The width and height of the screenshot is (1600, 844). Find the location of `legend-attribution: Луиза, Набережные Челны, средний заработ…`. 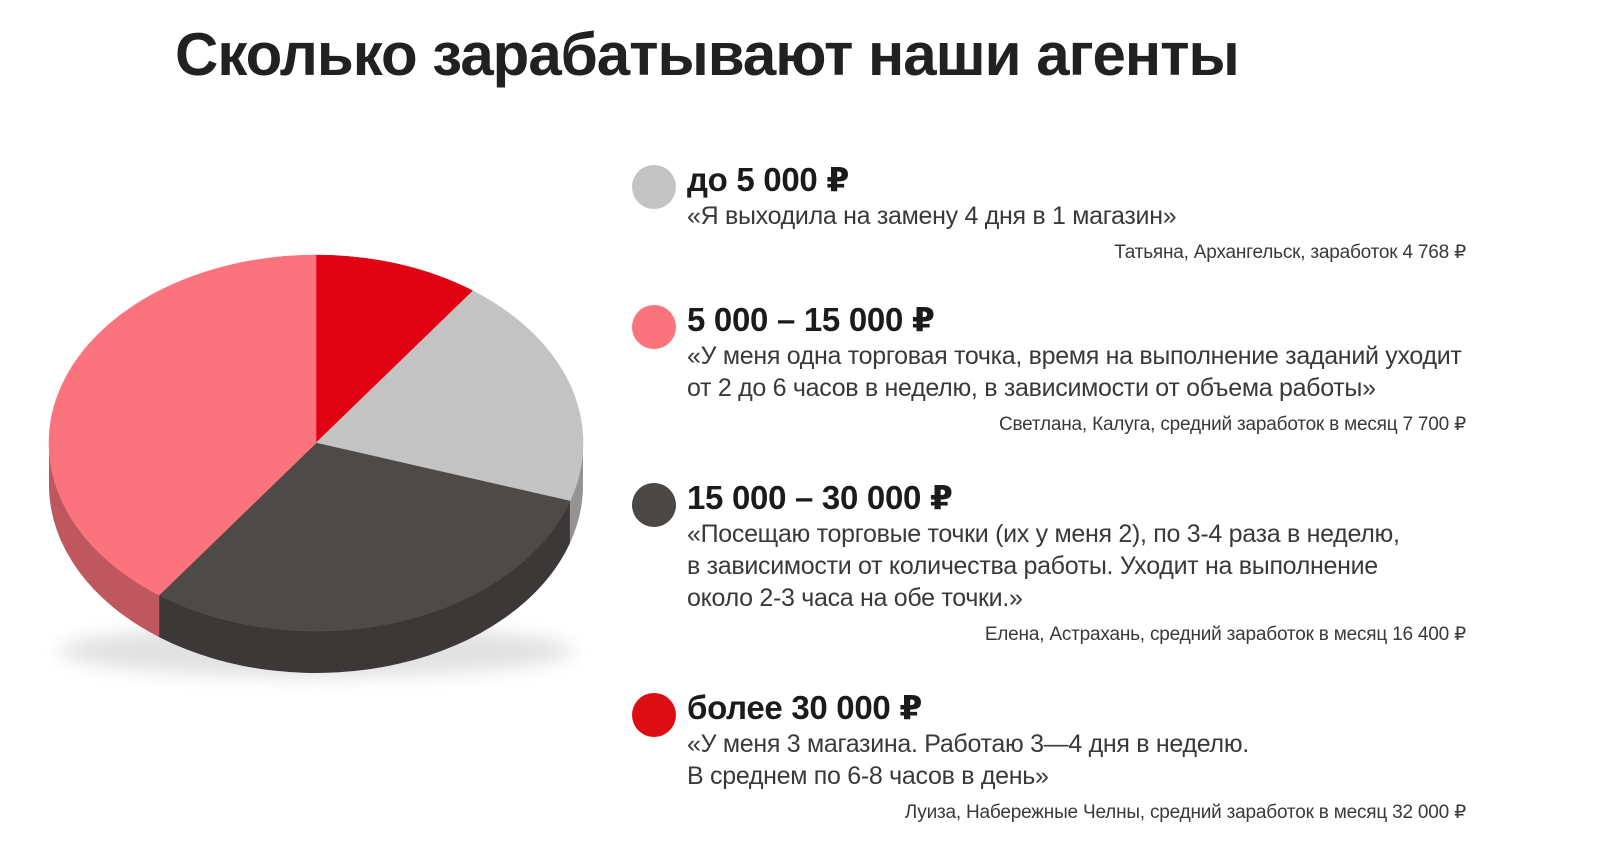

legend-attribution: Луиза, Набережные Челны, средний заработ… is located at coordinates (1185, 812).